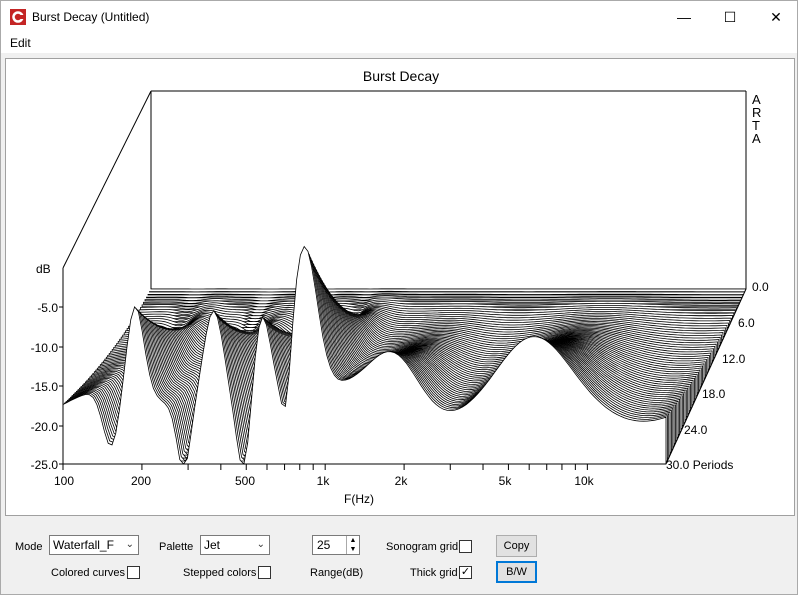 The height and width of the screenshot is (595, 798). I want to click on colored-curves-label: Colored curves, so click(88, 573).